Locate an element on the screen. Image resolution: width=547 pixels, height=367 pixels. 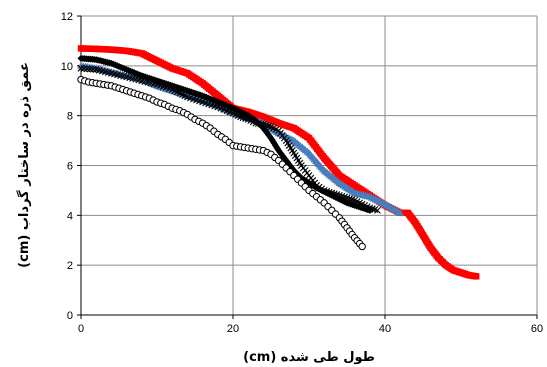
x-axis-title: طول طی شده (cm) is located at coordinates (309, 357).